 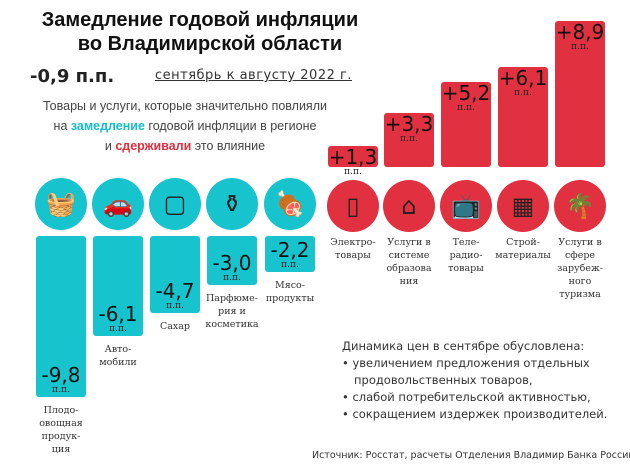 What do you see at coordinates (466, 92) in the screenshot?
I see `value-label: +5,2` at bounding box center [466, 92].